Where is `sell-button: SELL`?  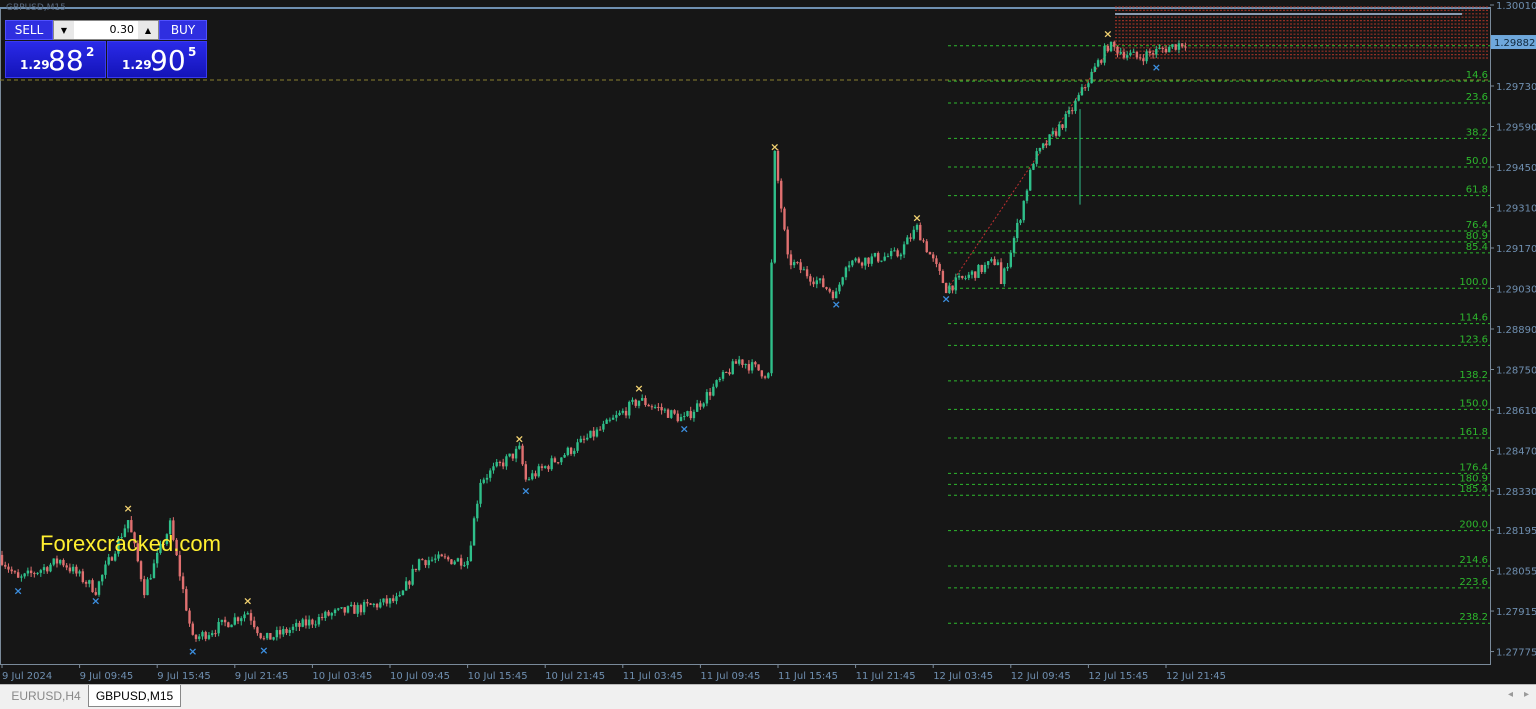 sell-button: SELL is located at coordinates (29, 30).